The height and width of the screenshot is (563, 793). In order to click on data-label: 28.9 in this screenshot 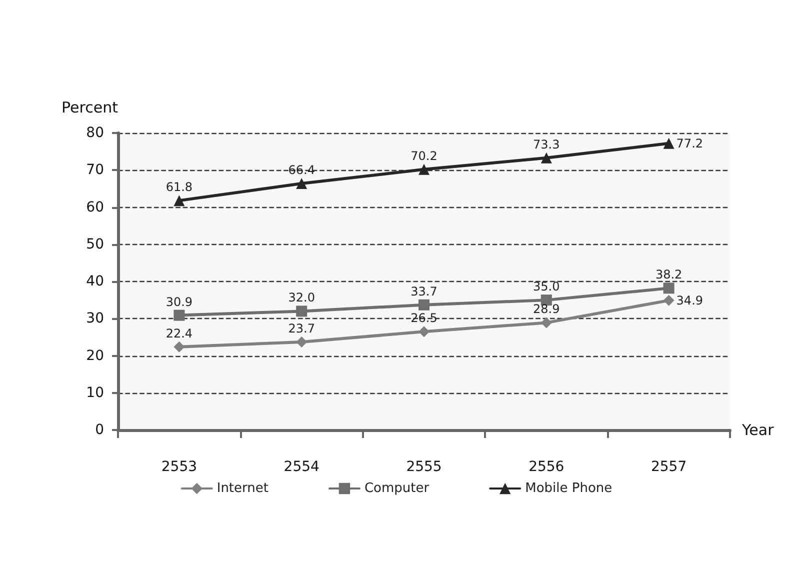, I will do `click(546, 309)`.